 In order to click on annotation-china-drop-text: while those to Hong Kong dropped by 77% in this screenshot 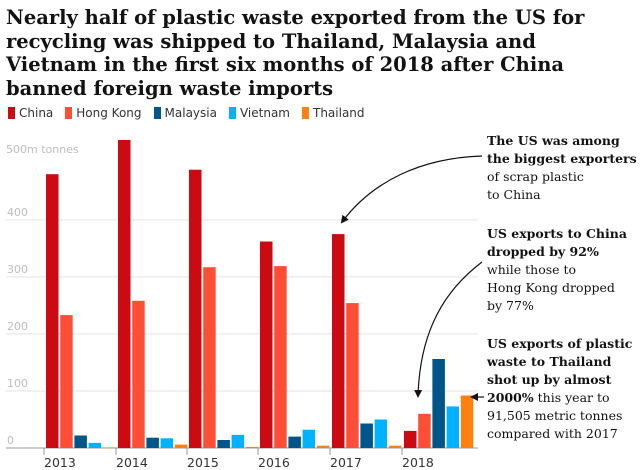, I will do `click(551, 287)`.